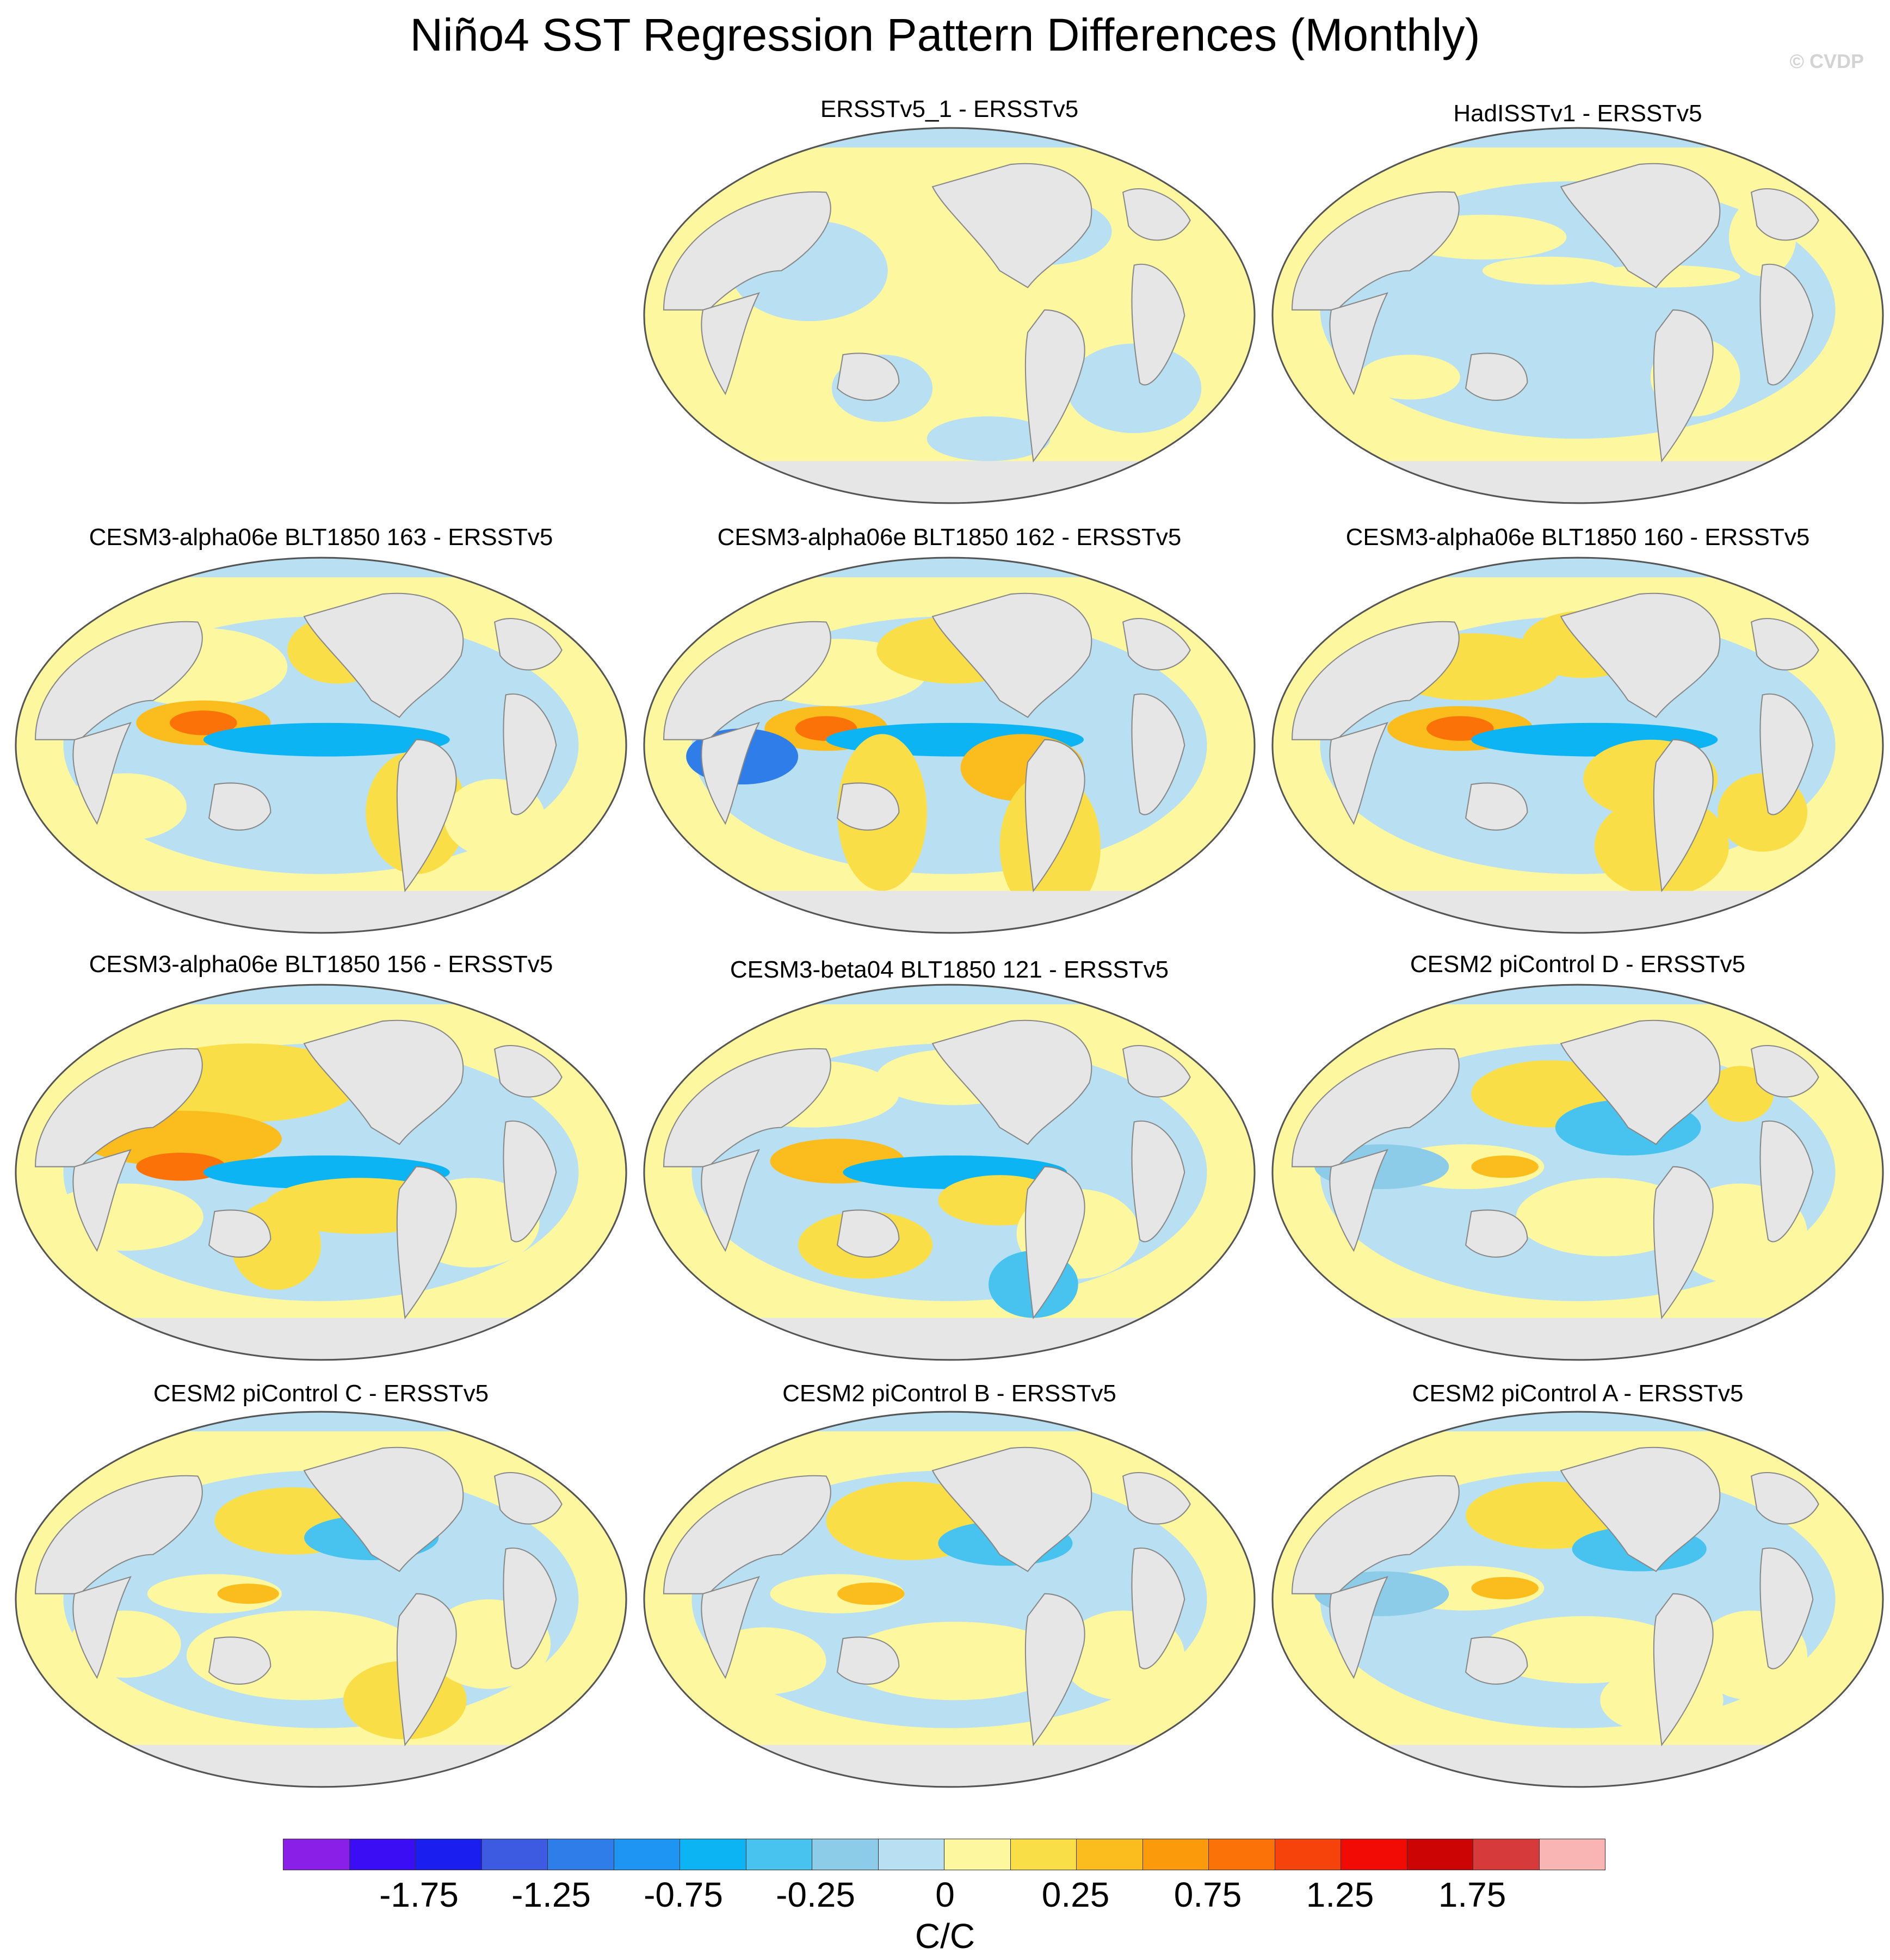 The height and width of the screenshot is (1960, 1890). I want to click on map-panel: CESM2 piControl B - ERSSTv5, so click(949, 1586).